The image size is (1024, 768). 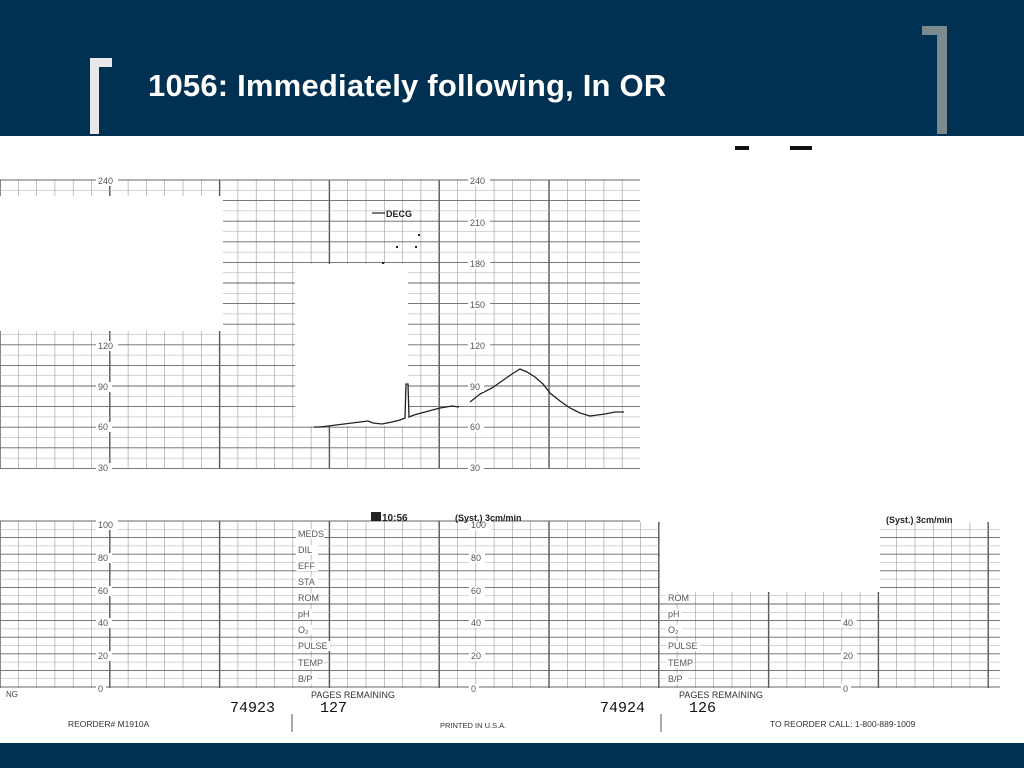 What do you see at coordinates (407, 85) in the screenshot?
I see `slide-title: 1056: Immediately following, In OR` at bounding box center [407, 85].